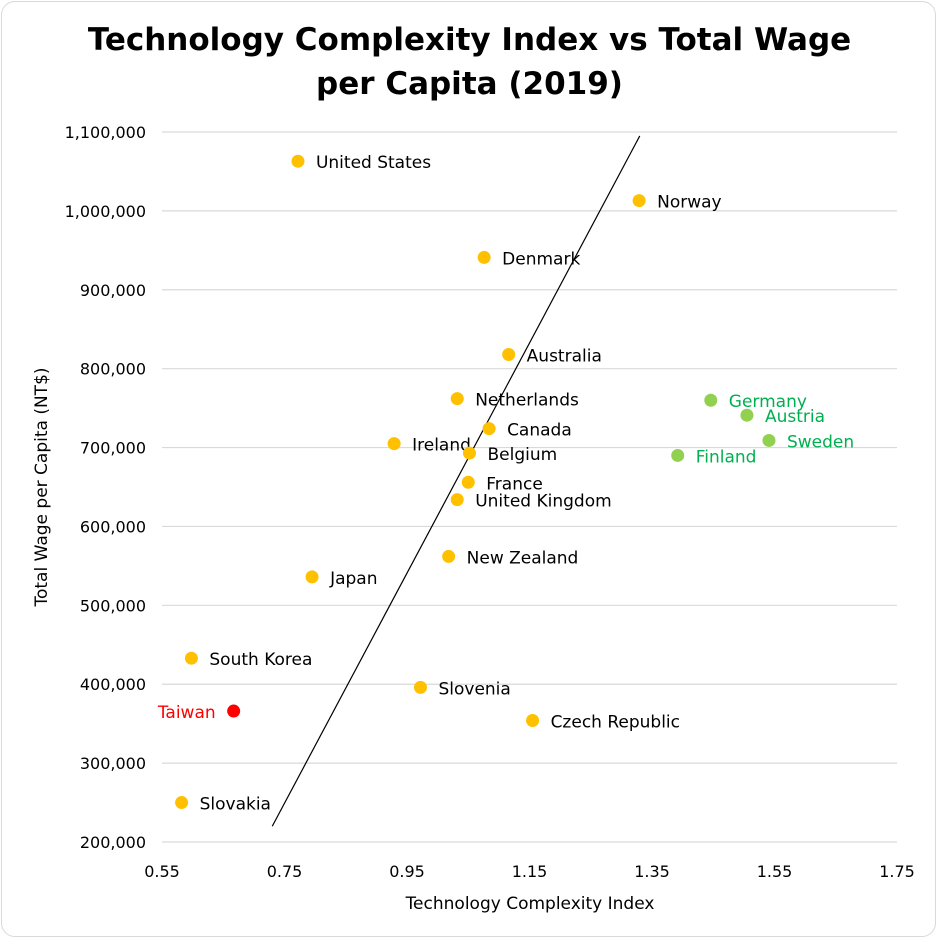 The image size is (939, 940). Describe the element at coordinates (527, 401) in the screenshot. I see `data-label-netherlands: Netherlands` at that location.